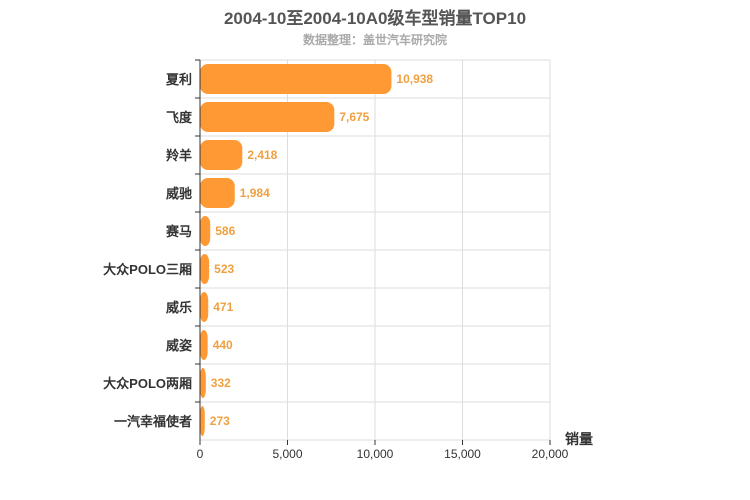 This screenshot has height=500, width=750. What do you see at coordinates (375, 18) in the screenshot?
I see `chart-title: 2004-10至2004-10A0级车型销量TOP10` at bounding box center [375, 18].